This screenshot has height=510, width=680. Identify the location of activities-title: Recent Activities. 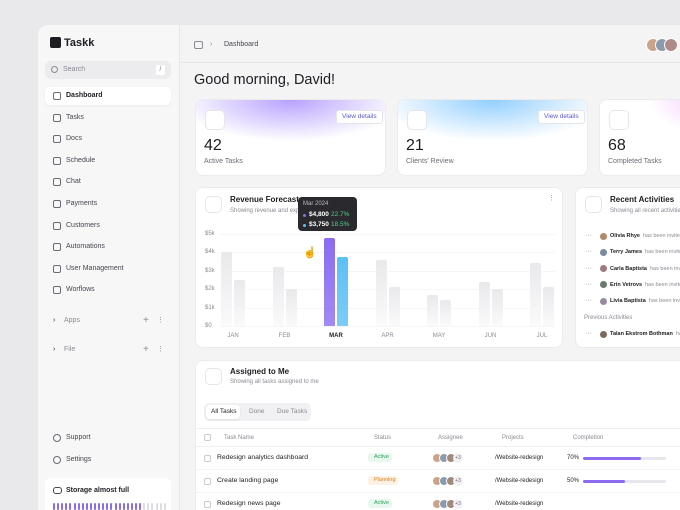
(642, 199).